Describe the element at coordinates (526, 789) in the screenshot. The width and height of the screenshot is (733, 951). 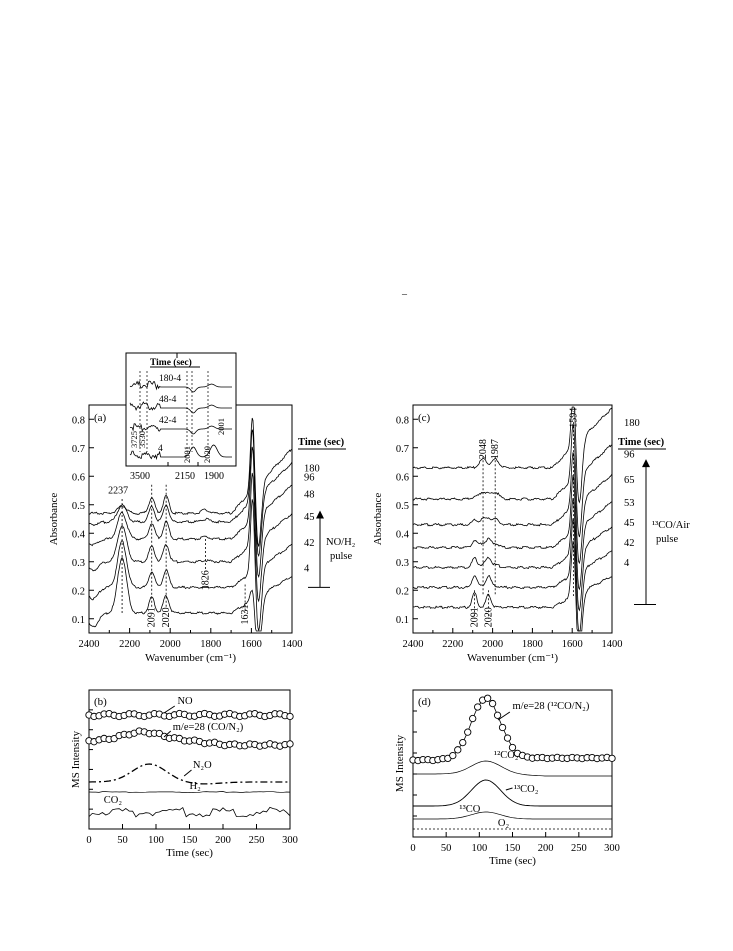
I see `series-label: ¹³CO₂` at that location.